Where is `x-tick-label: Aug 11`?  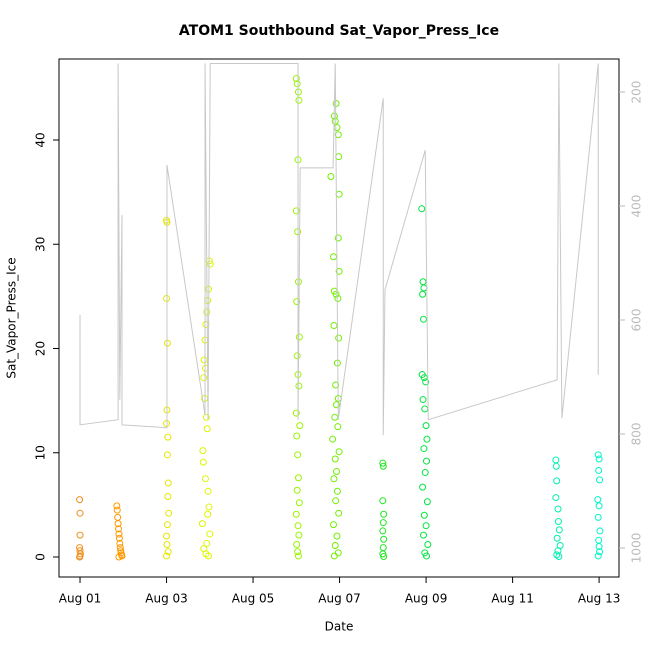
x-tick-label: Aug 11 is located at coordinates (512, 599).